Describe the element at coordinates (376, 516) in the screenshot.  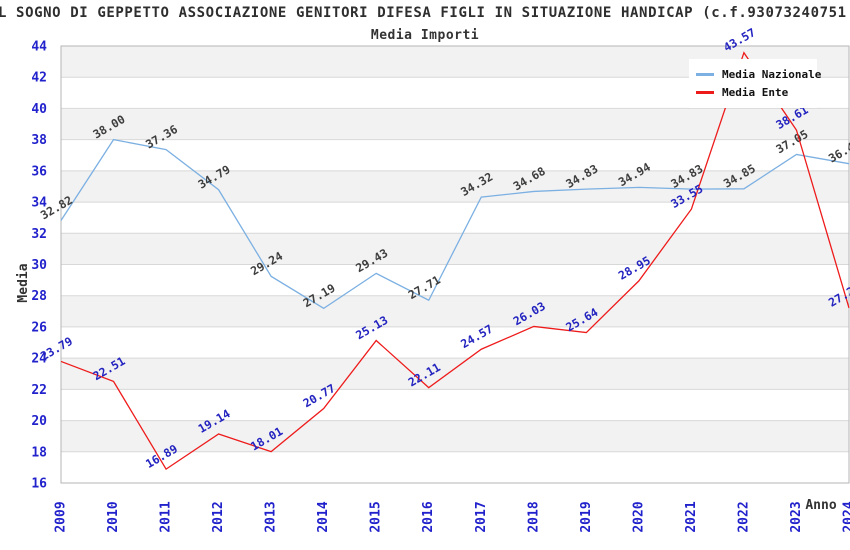
I see `x-tick-label: 2015` at that location.